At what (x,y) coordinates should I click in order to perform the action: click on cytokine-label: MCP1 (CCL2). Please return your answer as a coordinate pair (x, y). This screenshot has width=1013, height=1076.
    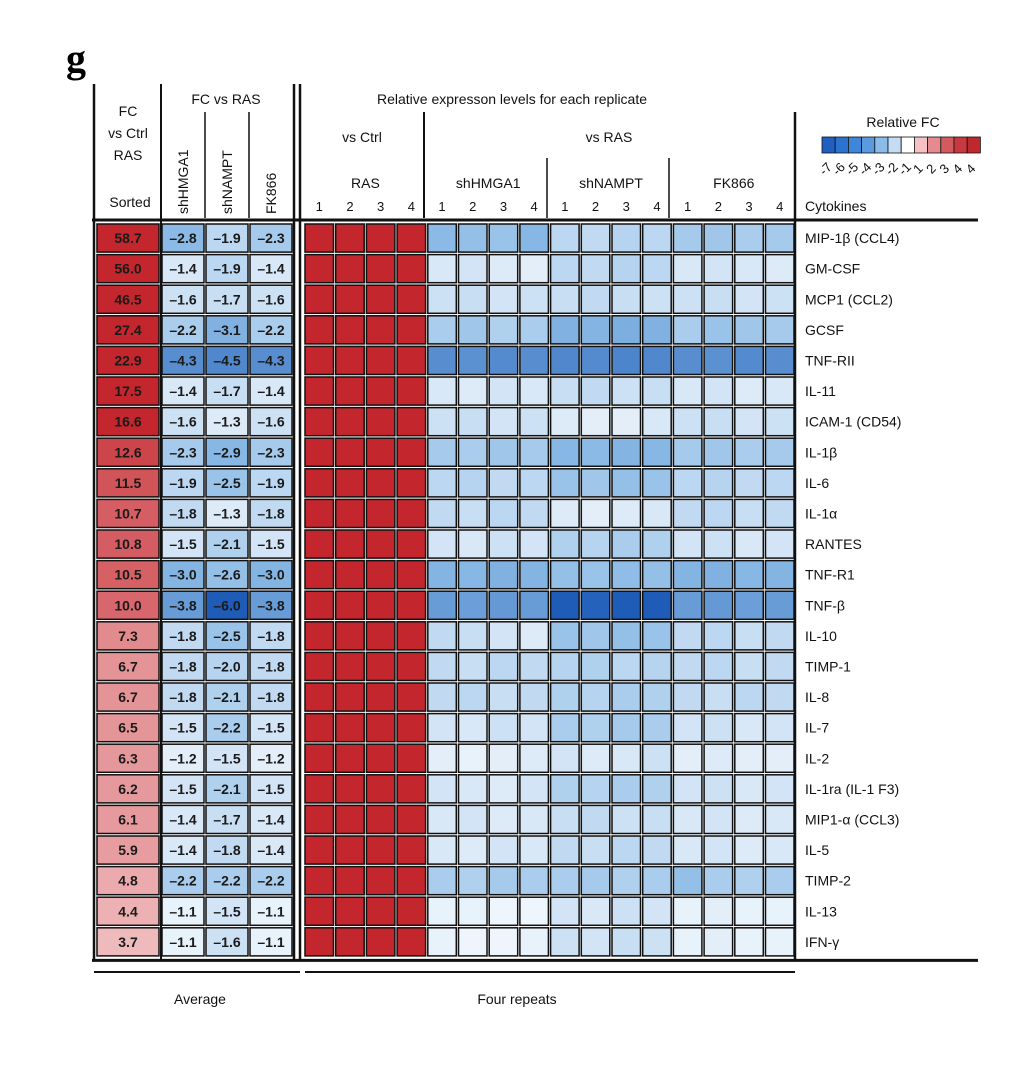
    Looking at the image, I should click on (849, 299).